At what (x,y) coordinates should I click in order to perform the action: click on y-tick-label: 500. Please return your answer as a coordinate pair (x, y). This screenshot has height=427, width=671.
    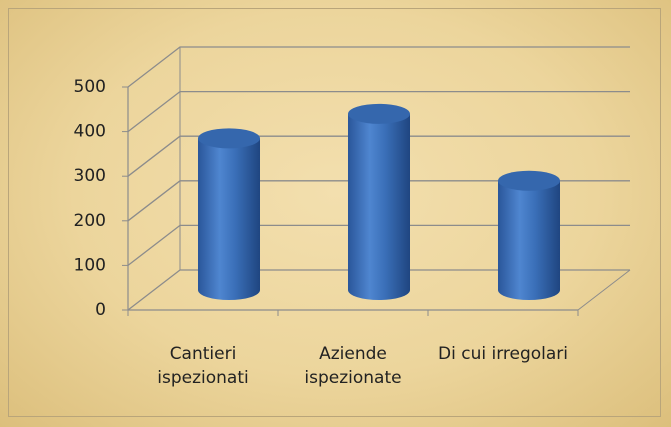
    Looking at the image, I should click on (90, 87).